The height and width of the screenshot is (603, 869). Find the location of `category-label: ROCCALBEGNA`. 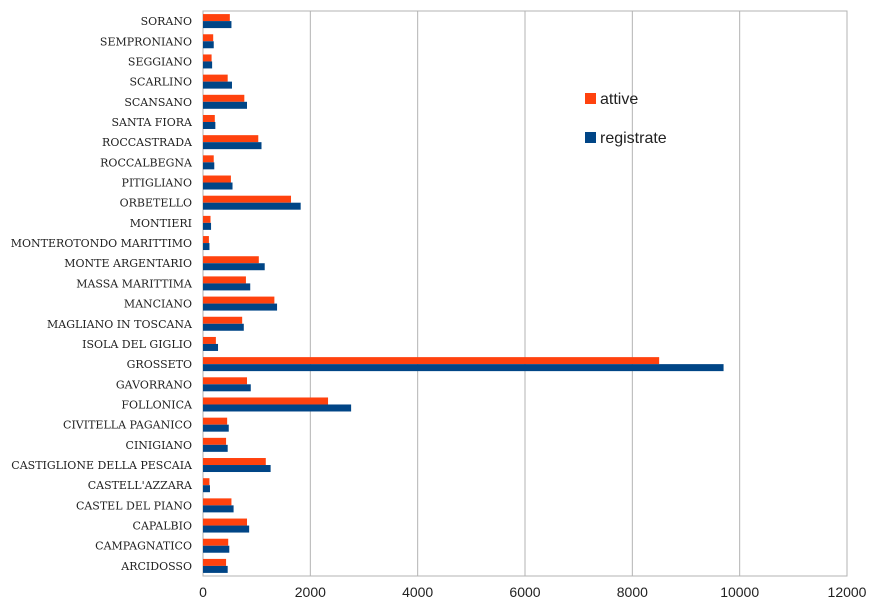

category-label: ROCCALBEGNA is located at coordinates (146, 162).